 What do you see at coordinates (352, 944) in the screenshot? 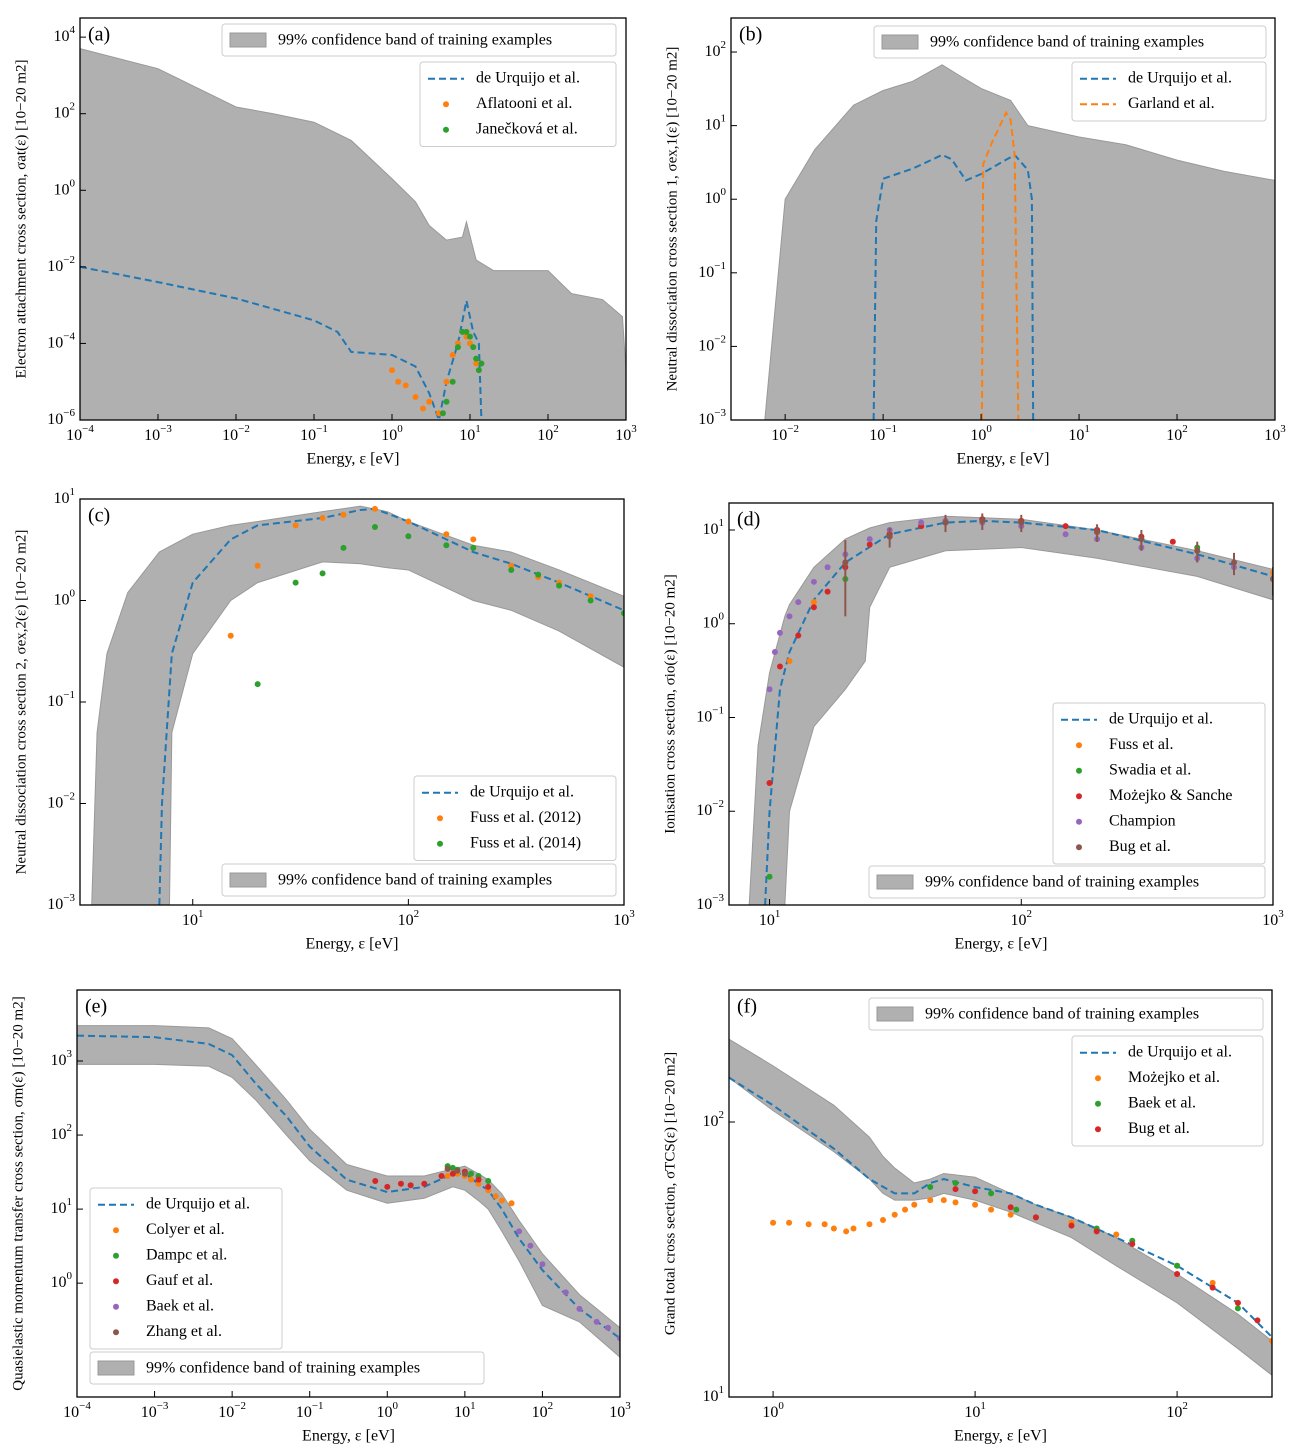
I see `x-axis-label: Energy, ε [eV]` at bounding box center [352, 944].